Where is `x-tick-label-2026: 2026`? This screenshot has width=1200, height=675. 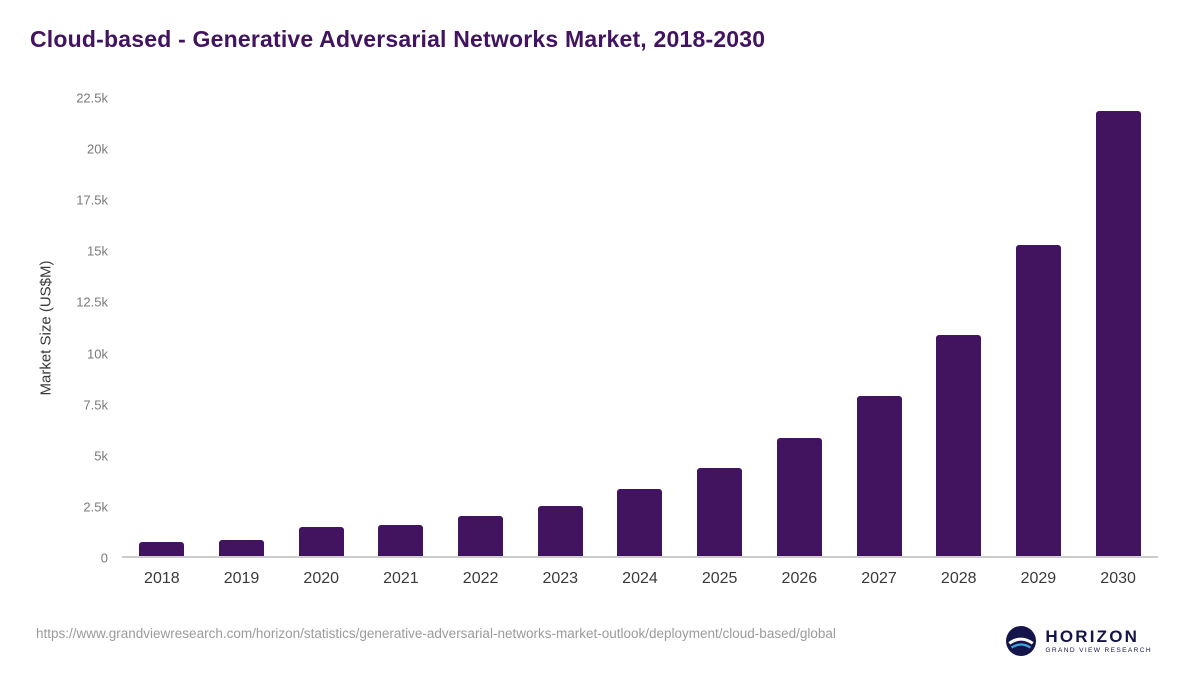
x-tick-label-2026: 2026 is located at coordinates (799, 578).